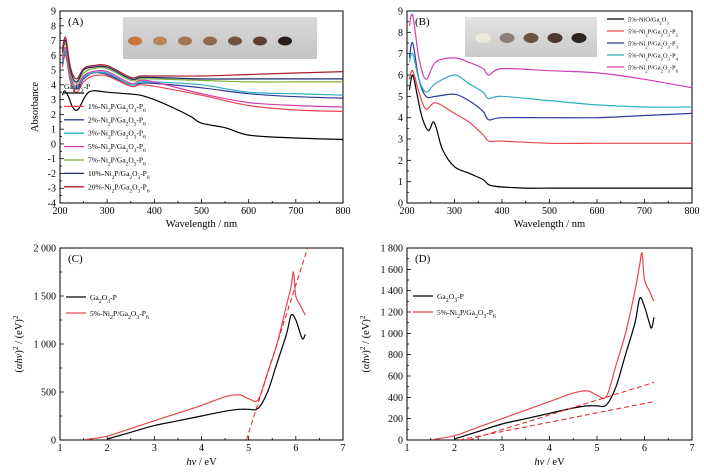  I want to click on y-tick-label: 6, so click(400, 76).